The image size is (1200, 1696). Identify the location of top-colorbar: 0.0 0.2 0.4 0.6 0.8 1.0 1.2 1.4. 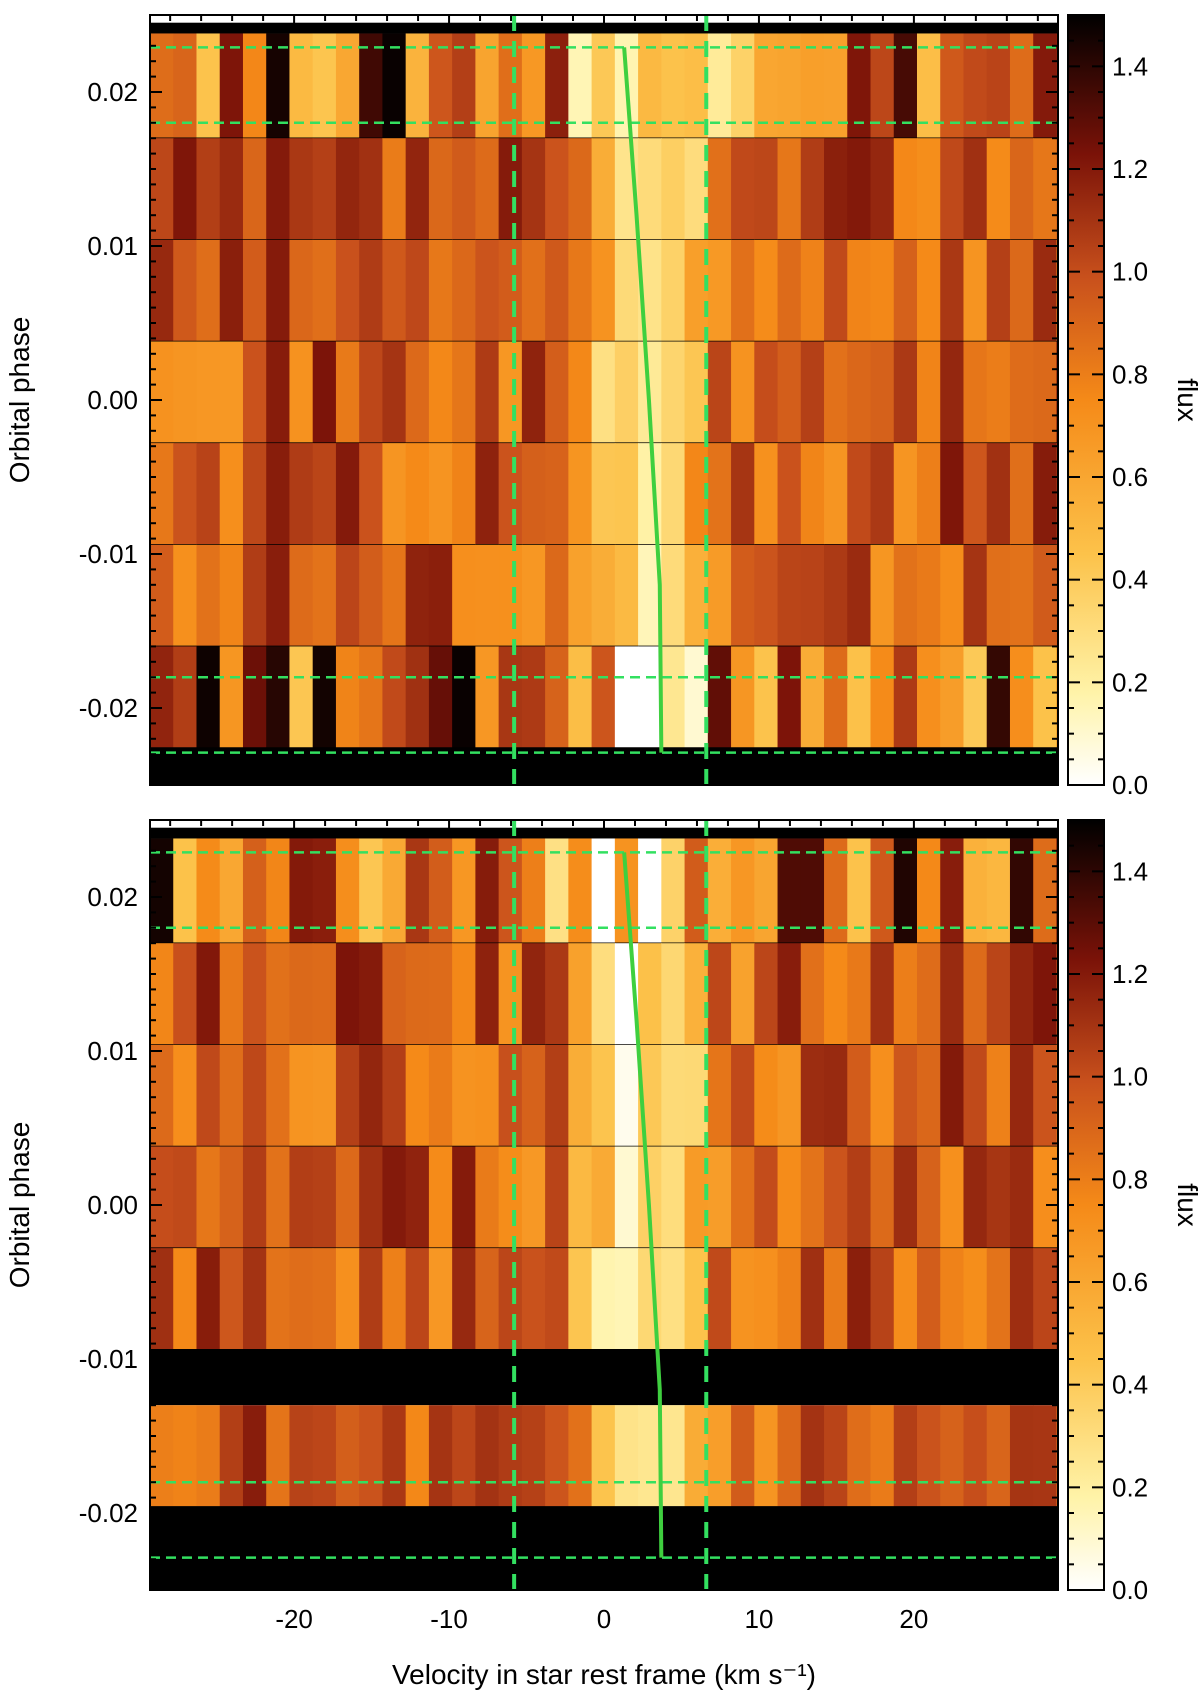
(1107, 407).